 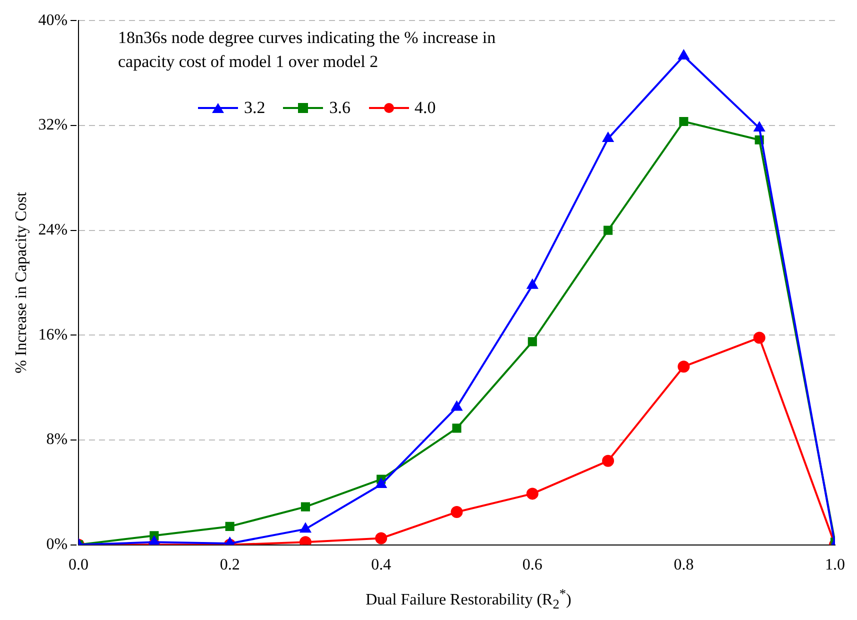 What do you see at coordinates (53, 125) in the screenshot?
I see `y-tick-label: 32%` at bounding box center [53, 125].